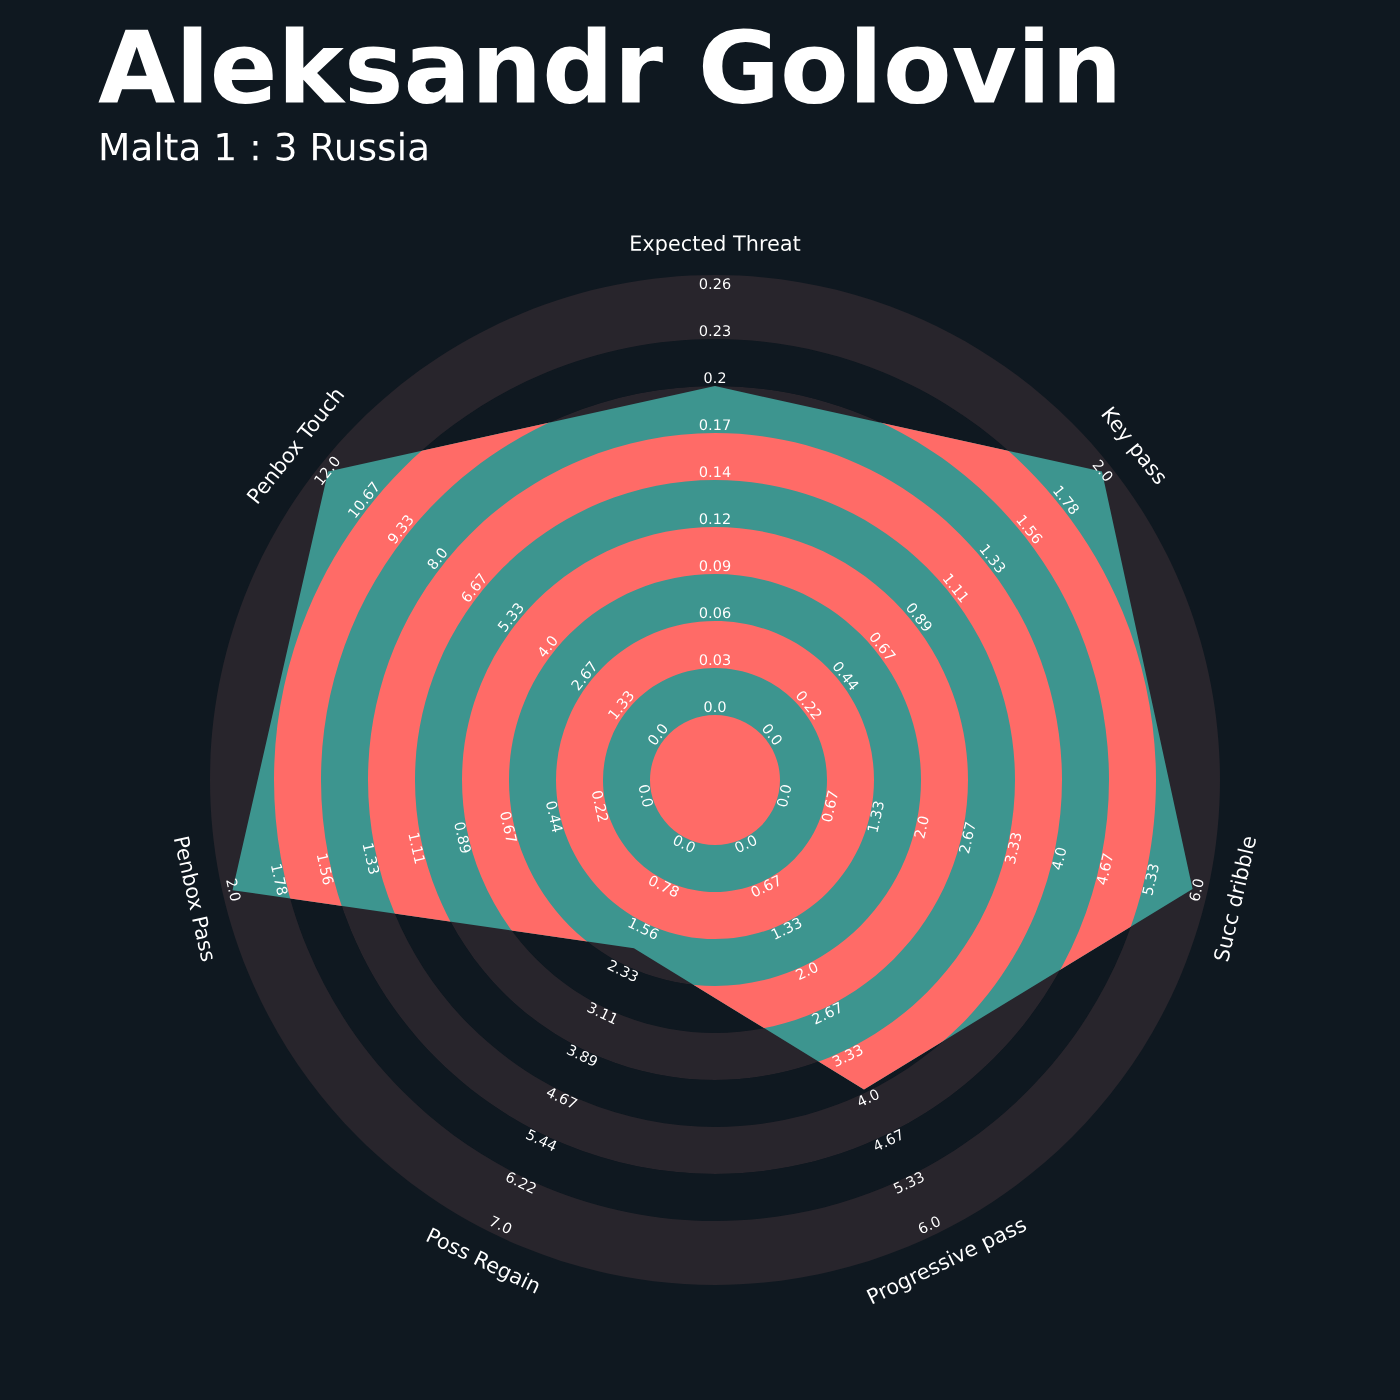 The height and width of the screenshot is (1400, 1400). What do you see at coordinates (600, 806) in the screenshot?
I see `text: 0.22` at bounding box center [600, 806].